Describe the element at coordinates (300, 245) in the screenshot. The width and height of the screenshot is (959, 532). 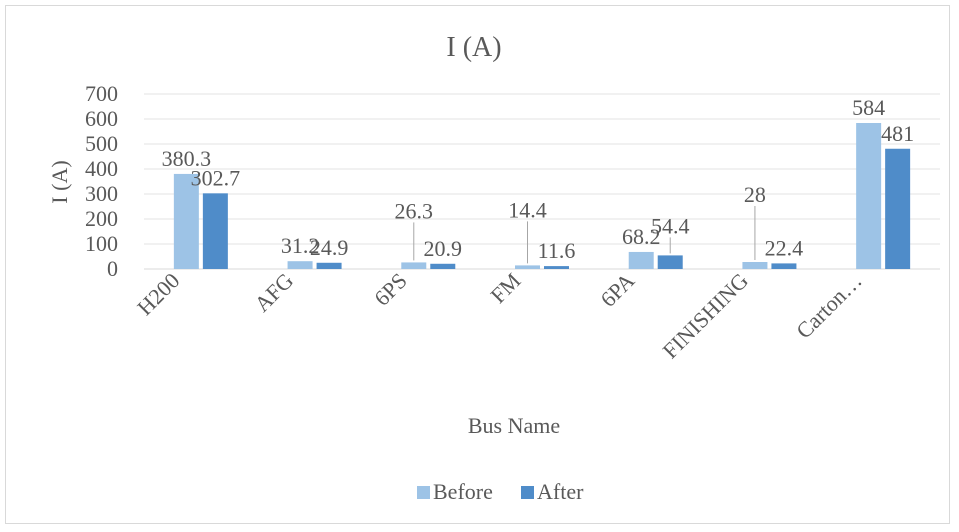
I see `data-label-before: 31.2` at that location.